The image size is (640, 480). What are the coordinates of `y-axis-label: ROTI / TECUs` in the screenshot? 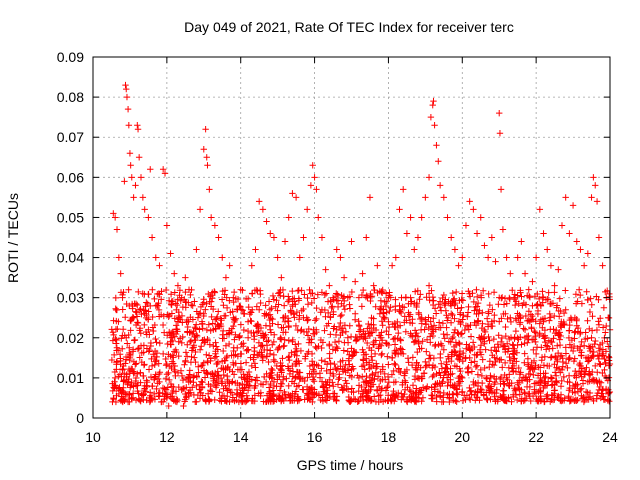 It's located at (13, 238).